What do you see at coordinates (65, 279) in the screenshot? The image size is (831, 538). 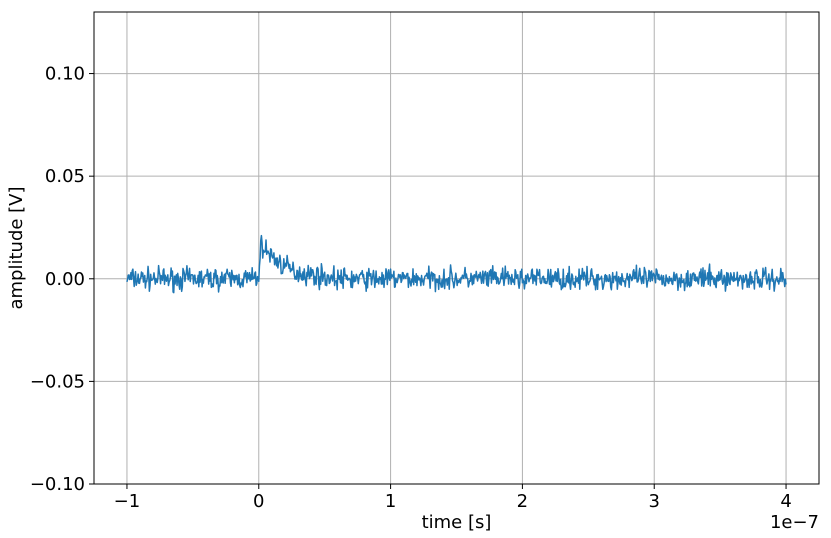 I see `y-tick-label: 0.00` at bounding box center [65, 279].